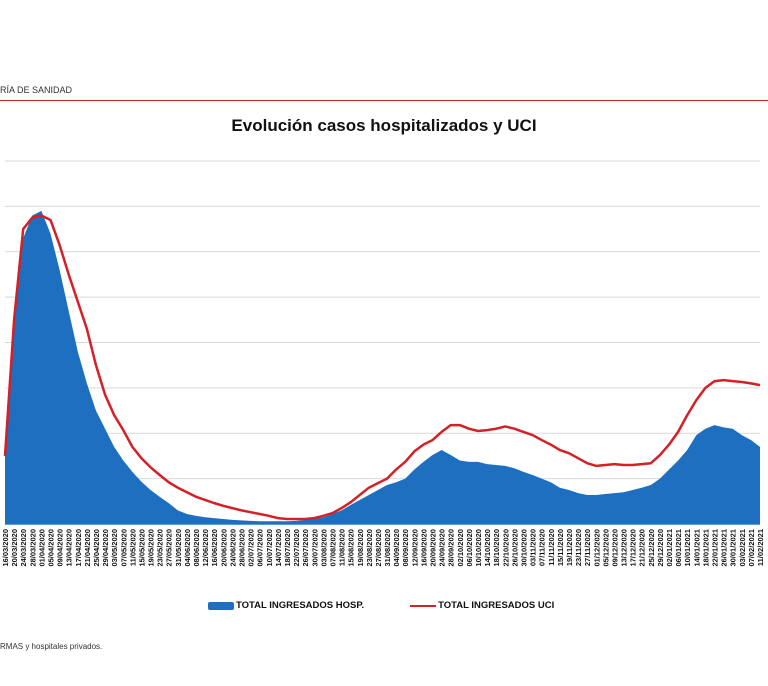  What do you see at coordinates (214, 548) in the screenshot?
I see `x-tick-label: 16/06/2020` at bounding box center [214, 548].